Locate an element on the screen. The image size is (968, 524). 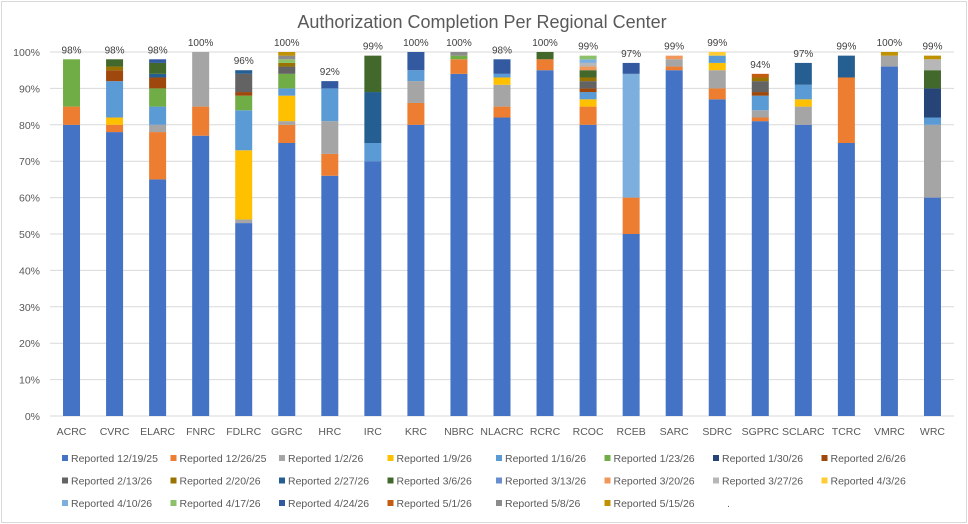
legend-label: Reported 12/26/25 is located at coordinates (223, 459).